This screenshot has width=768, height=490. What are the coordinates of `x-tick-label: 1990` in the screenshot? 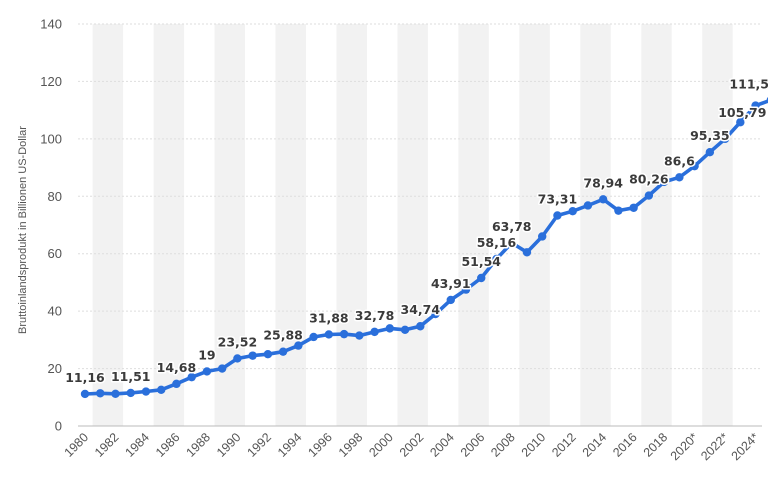 It's located at (229, 445).